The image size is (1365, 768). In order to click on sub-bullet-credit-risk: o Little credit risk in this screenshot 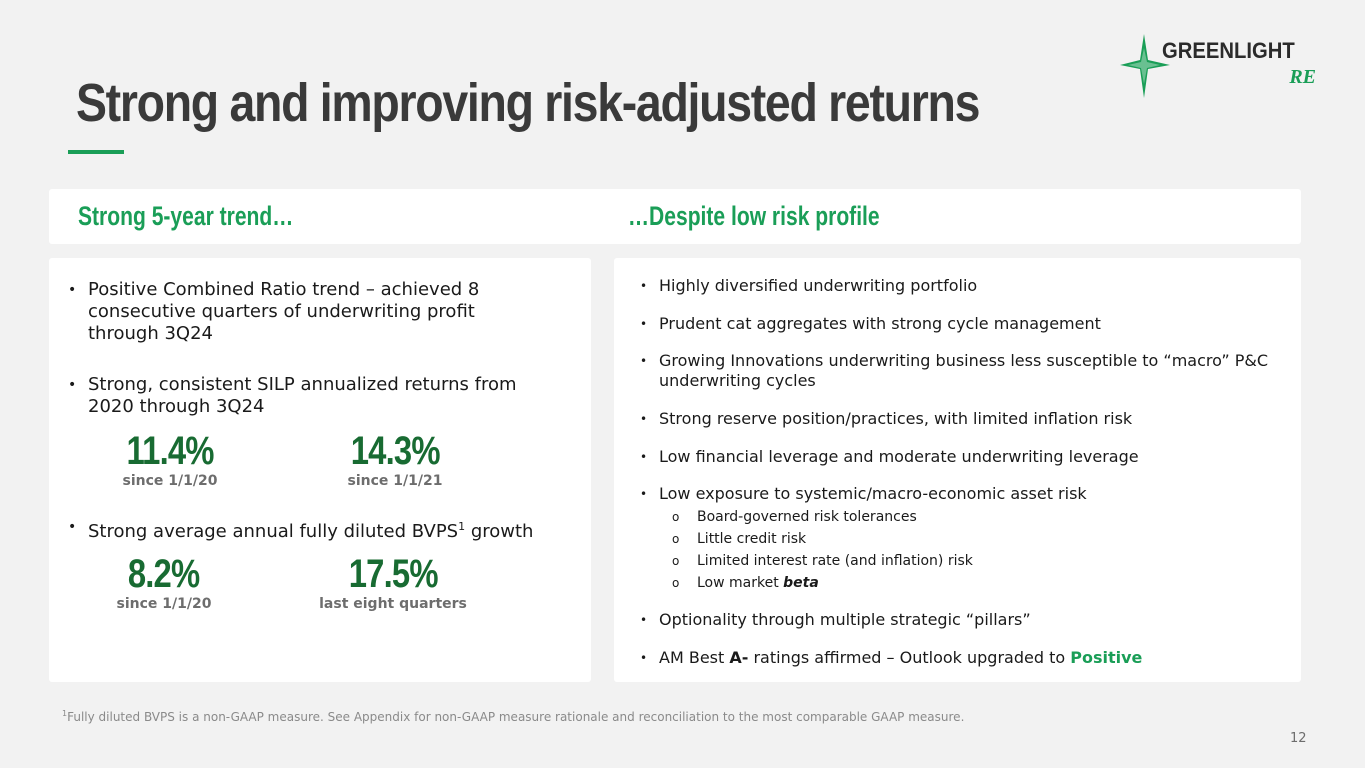, I will do `click(739, 539)`.